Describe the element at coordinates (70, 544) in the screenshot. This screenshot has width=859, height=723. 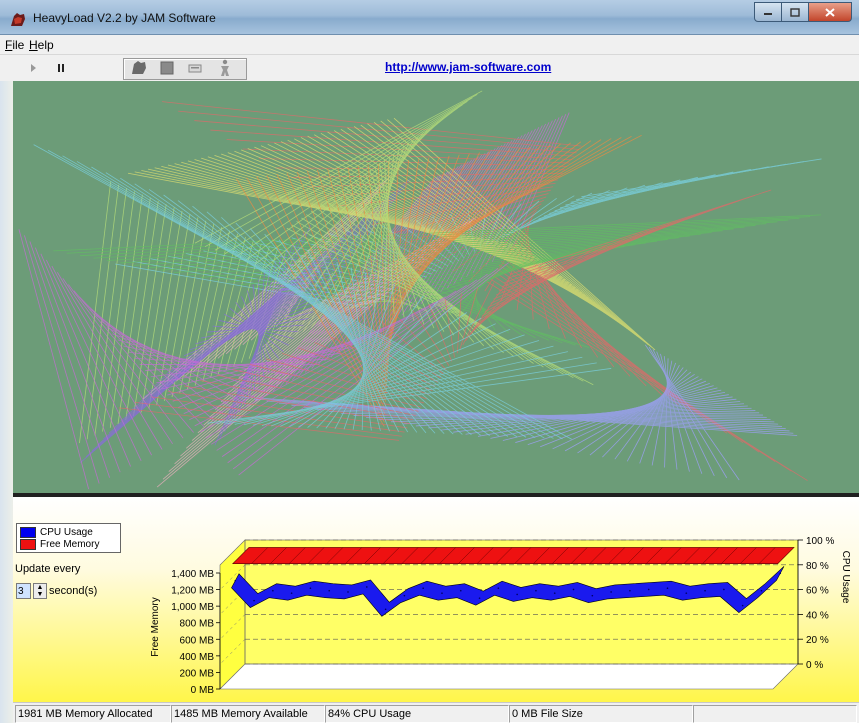
I see `legend-label-memory: Free Memory` at that location.